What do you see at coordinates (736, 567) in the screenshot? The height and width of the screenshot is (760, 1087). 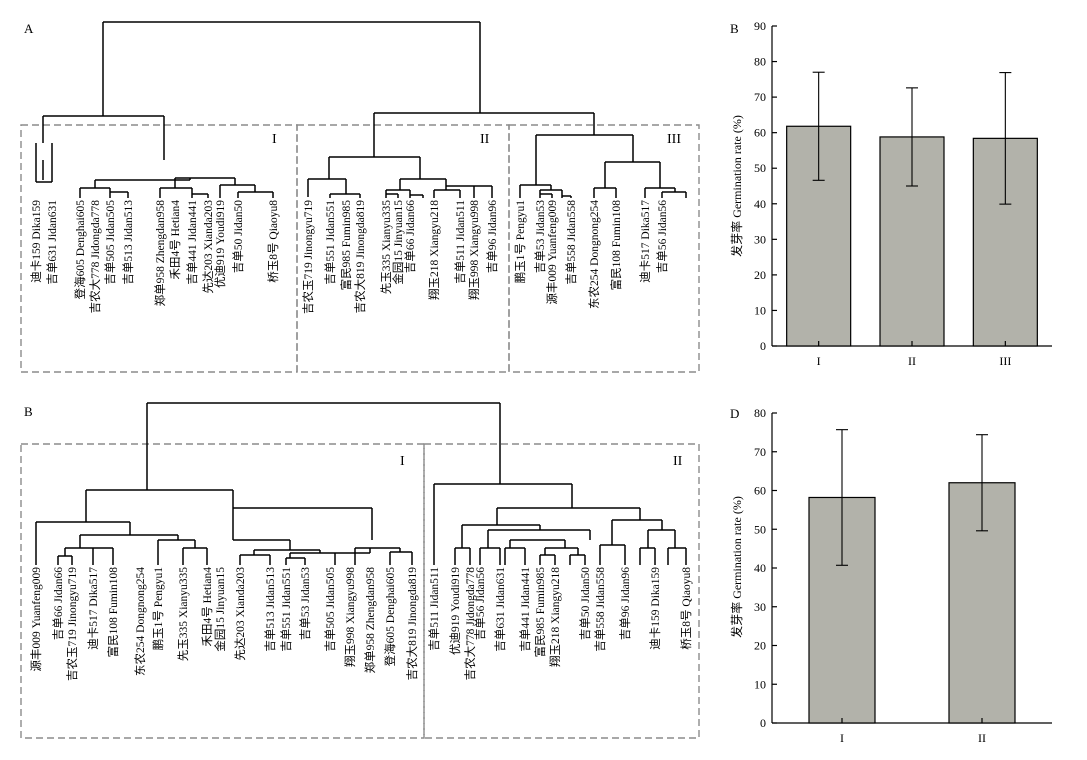 I see `chart-d-ylabel: 发芽率 Germination rate (%)` at bounding box center [736, 567].